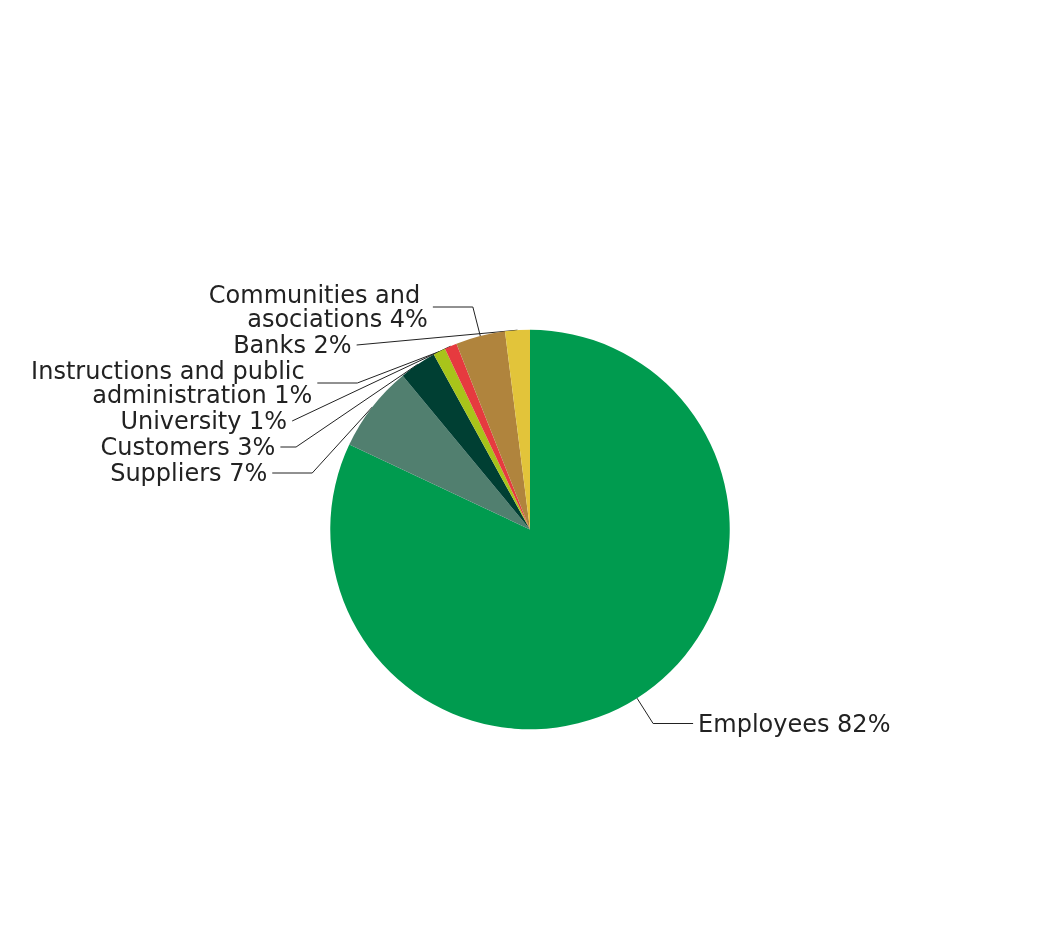  I want to click on slice-label: Customers 3%, so click(188, 447).